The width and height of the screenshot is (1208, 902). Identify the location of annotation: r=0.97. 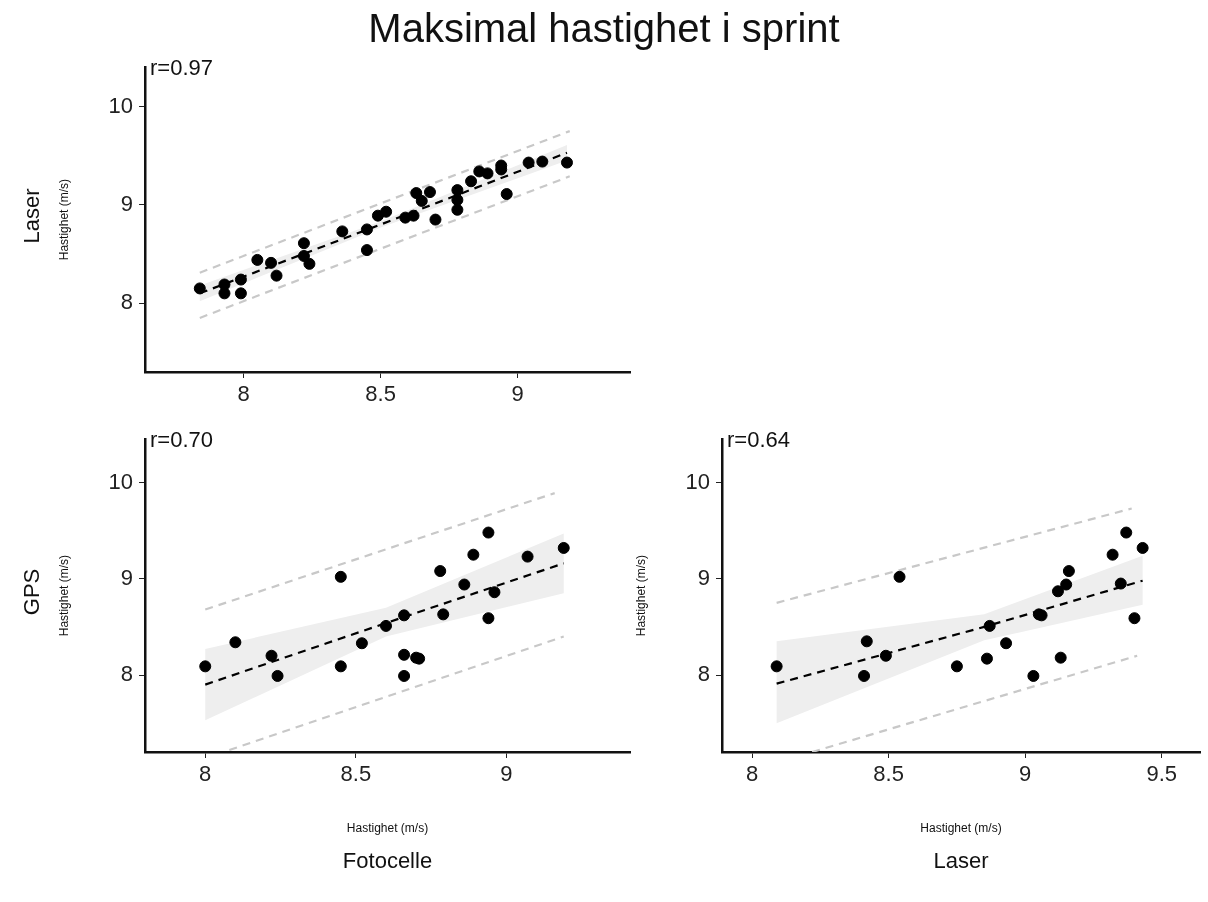
(181, 68).